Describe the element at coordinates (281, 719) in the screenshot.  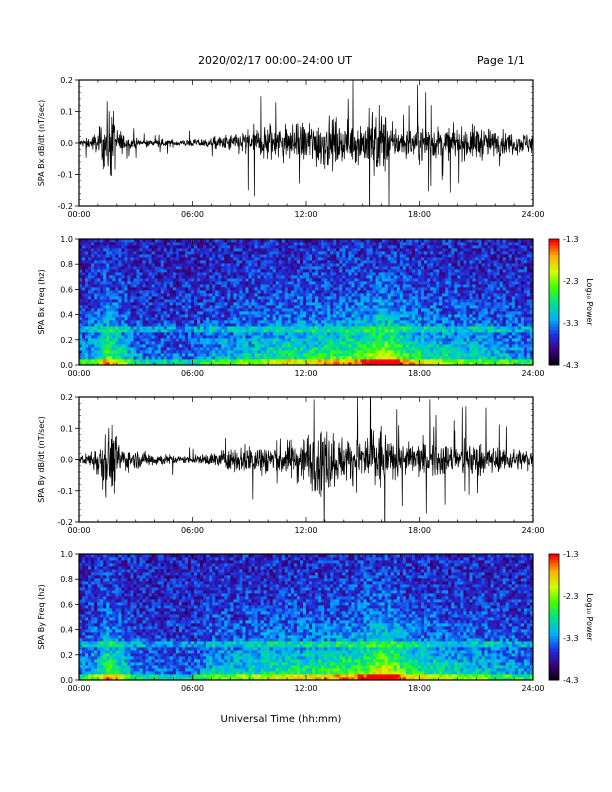
I see `x-axis-label: Universal Time (hh:mm)` at that location.